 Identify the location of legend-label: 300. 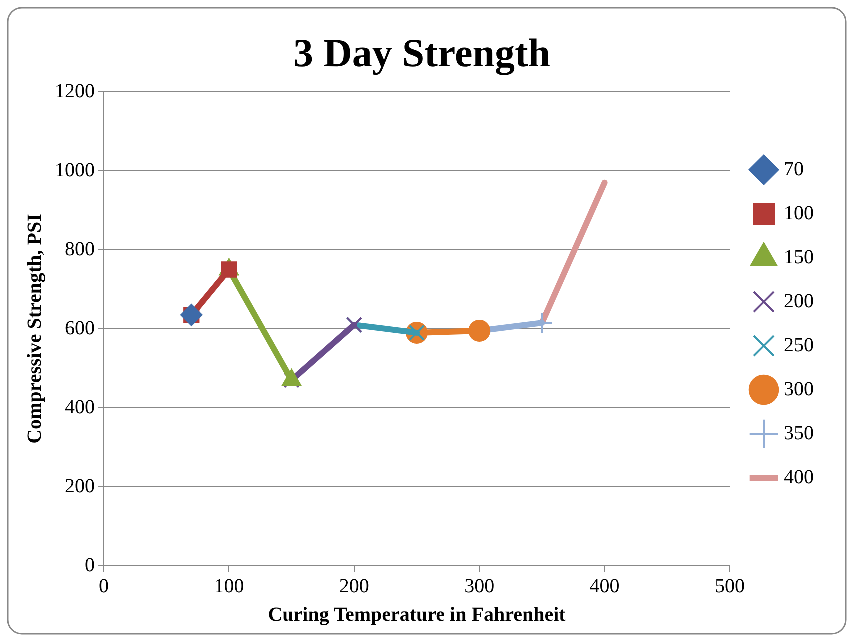
(799, 389).